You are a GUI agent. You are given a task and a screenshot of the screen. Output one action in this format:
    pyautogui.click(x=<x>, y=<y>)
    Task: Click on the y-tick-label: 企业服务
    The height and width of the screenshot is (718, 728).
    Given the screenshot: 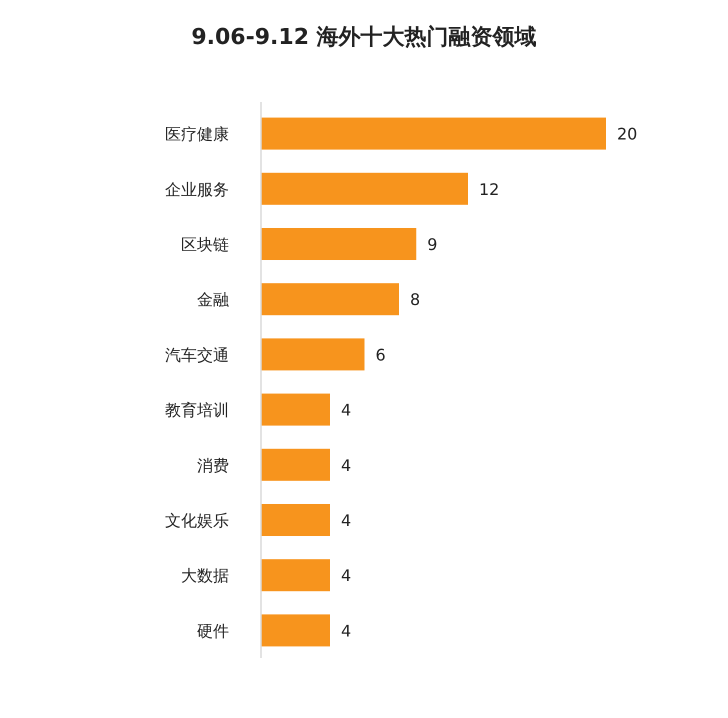 What is the action you would take?
    pyautogui.click(x=197, y=189)
    